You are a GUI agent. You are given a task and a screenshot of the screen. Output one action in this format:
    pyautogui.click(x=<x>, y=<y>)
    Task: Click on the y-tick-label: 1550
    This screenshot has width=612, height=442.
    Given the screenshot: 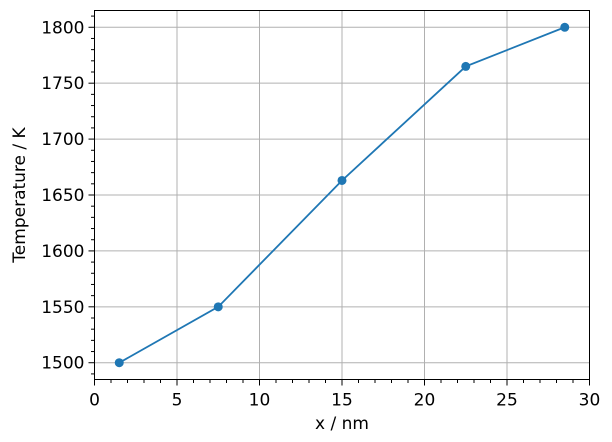 What is the action you would take?
    pyautogui.click(x=62, y=308)
    